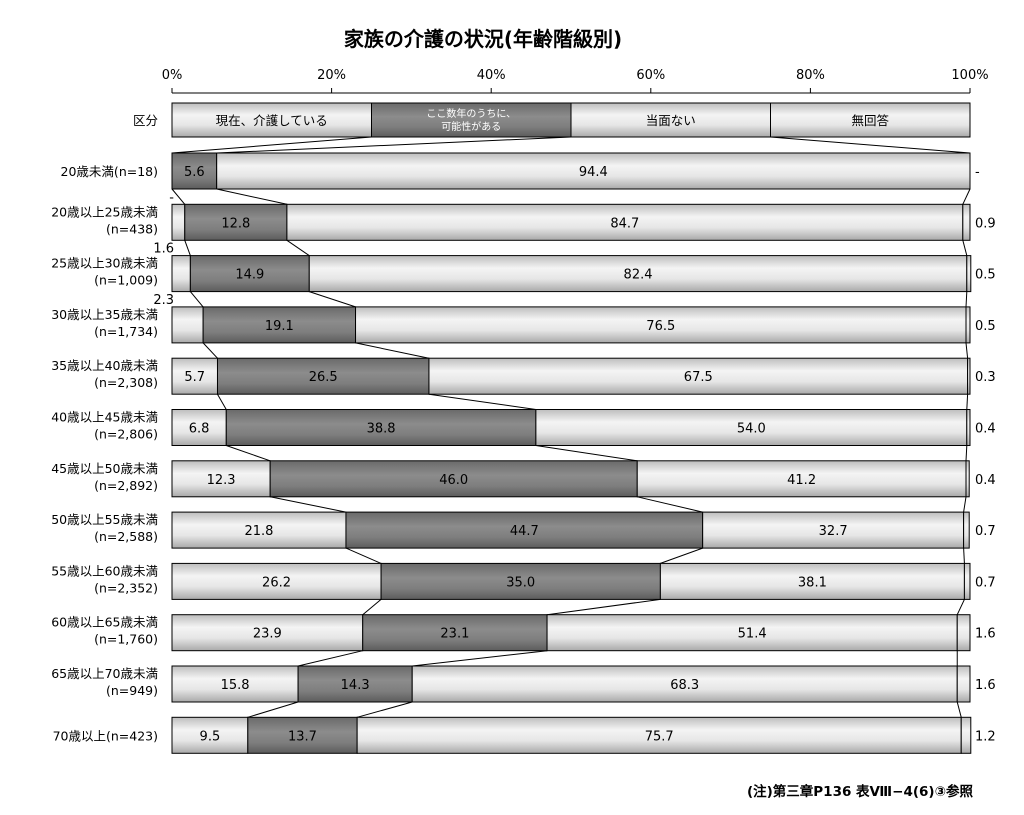 Image resolution: width=1024 pixels, height=815 pixels. What do you see at coordinates (751, 429) in the screenshot?
I see `data-label: 54.0` at bounding box center [751, 429].